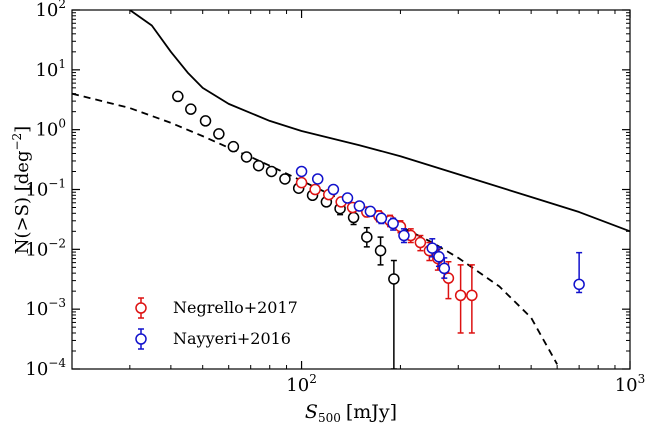 The height and width of the screenshot is (428, 651). Describe the element at coordinates (36, 249) in the screenshot. I see `y-tick-label-base-2: 10` at that location.